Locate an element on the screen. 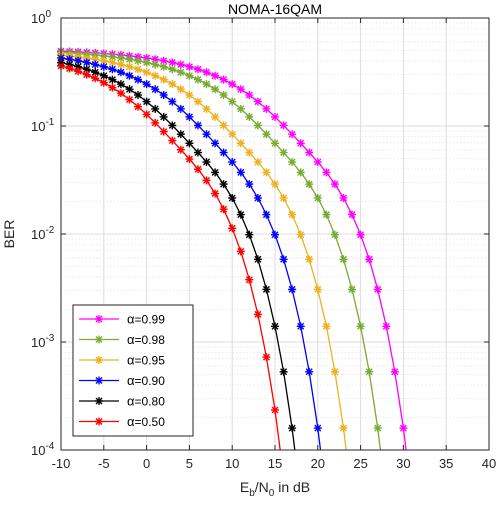 Image resolution: width=498 pixels, height=506 pixels. y-tick-label: 10⁰ is located at coordinates (41, 17).